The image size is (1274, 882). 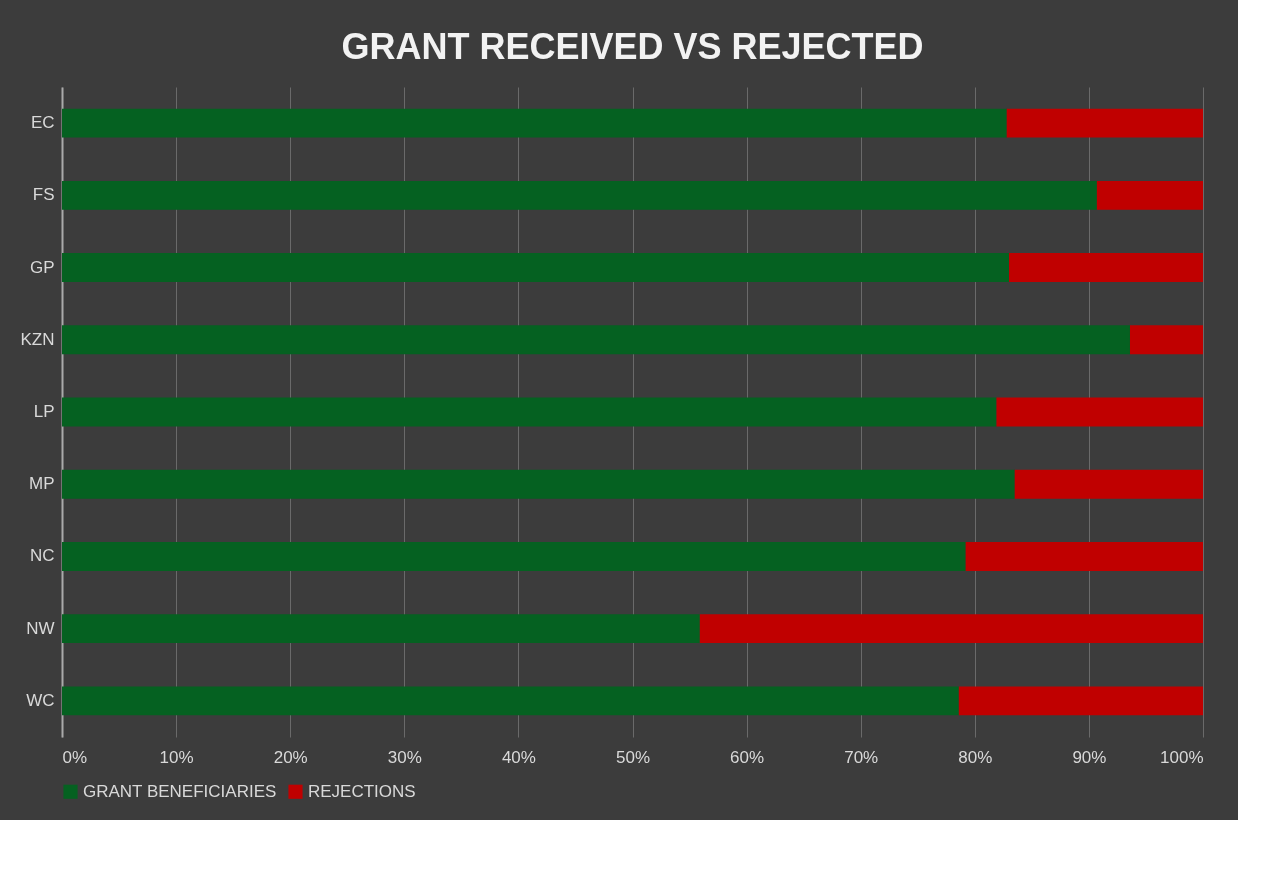 What do you see at coordinates (747, 757) in the screenshot?
I see `x-tick-label: 60%` at bounding box center [747, 757].